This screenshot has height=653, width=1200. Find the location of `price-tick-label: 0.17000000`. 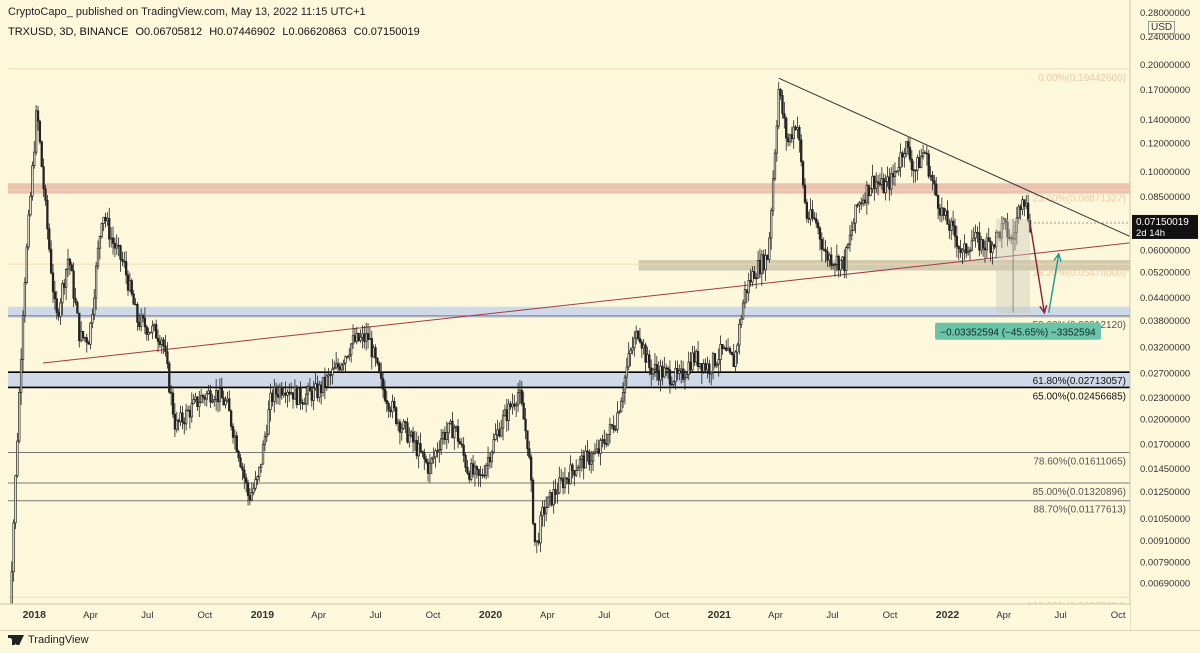

price-tick-label: 0.17000000 is located at coordinates (1165, 90).